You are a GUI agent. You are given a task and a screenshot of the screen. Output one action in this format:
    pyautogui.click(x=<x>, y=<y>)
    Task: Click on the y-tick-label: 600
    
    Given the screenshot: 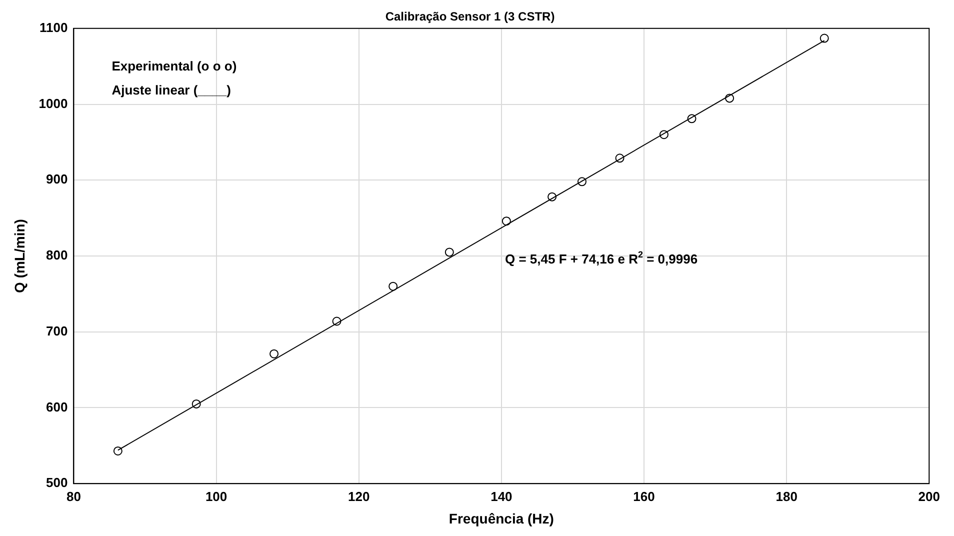 What is the action you would take?
    pyautogui.click(x=57, y=406)
    